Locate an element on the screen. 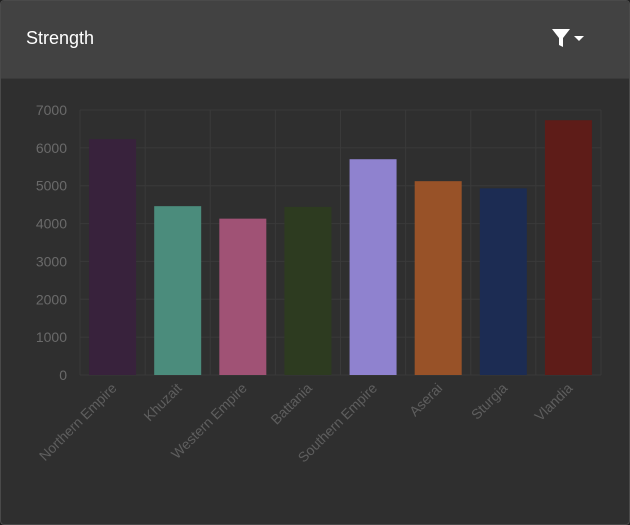 The height and width of the screenshot is (525, 630). y-tick-label: 0 is located at coordinates (63, 375).